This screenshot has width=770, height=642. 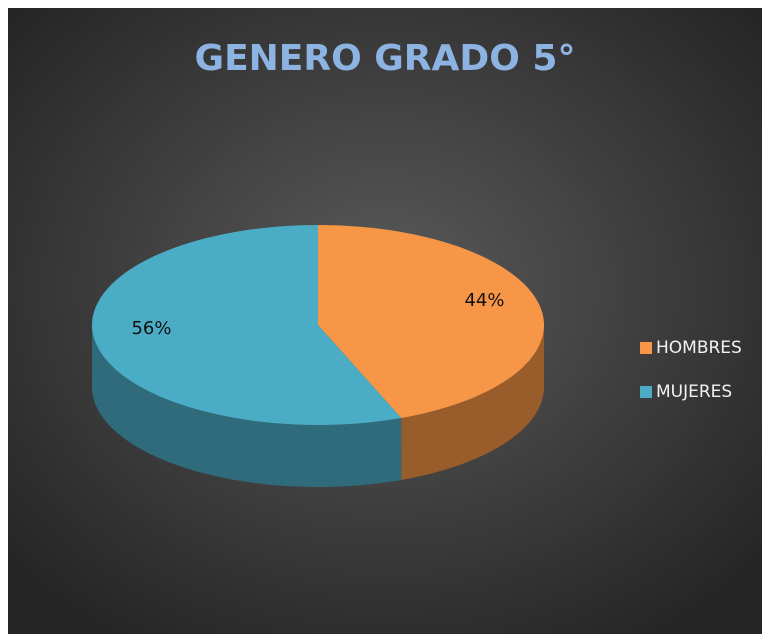 What do you see at coordinates (694, 392) in the screenshot?
I see `legend-label: MUJERES` at bounding box center [694, 392].